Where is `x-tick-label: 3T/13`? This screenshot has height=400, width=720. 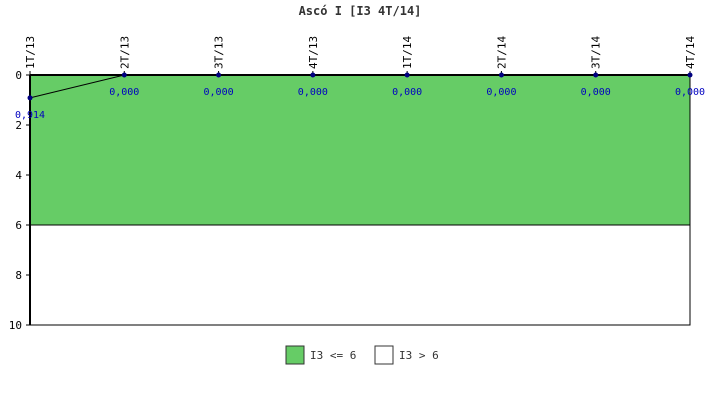
x-tick-label: 3T/13 is located at coordinates (219, 52).